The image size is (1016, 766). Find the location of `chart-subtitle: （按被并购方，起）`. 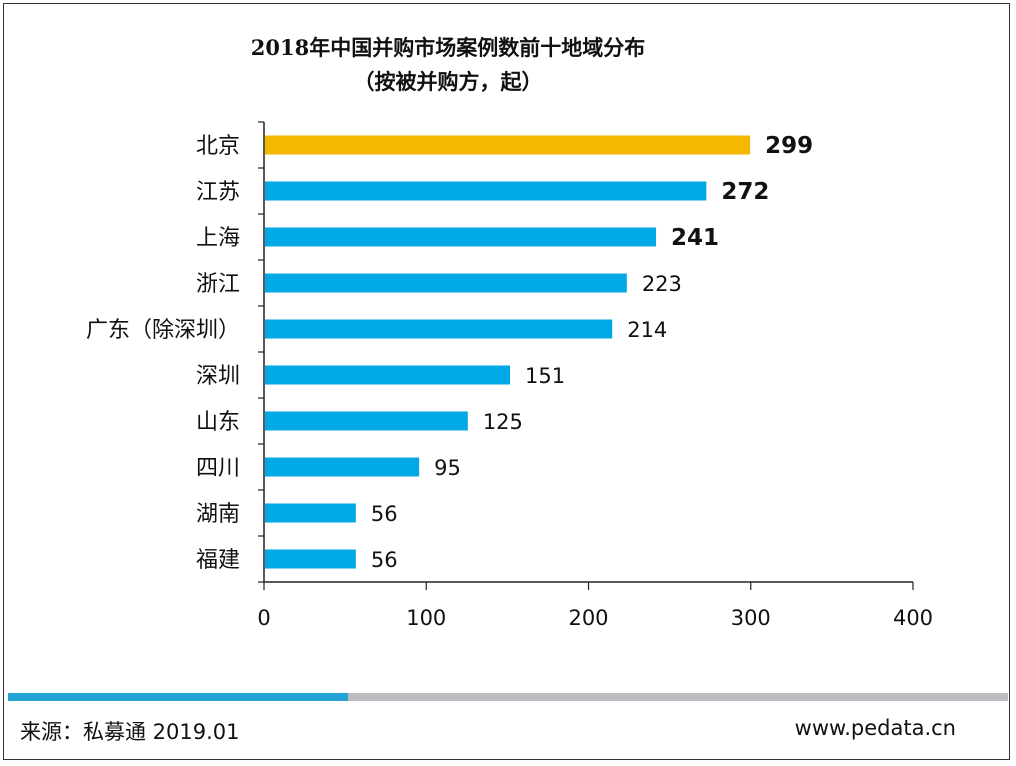

chart-subtitle: （按被并购方，起） is located at coordinates (448, 81).